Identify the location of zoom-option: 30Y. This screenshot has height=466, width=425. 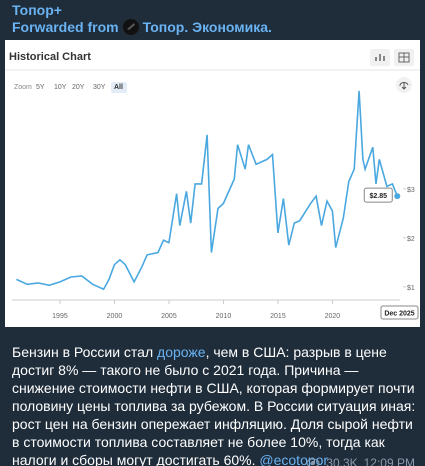
(99, 87).